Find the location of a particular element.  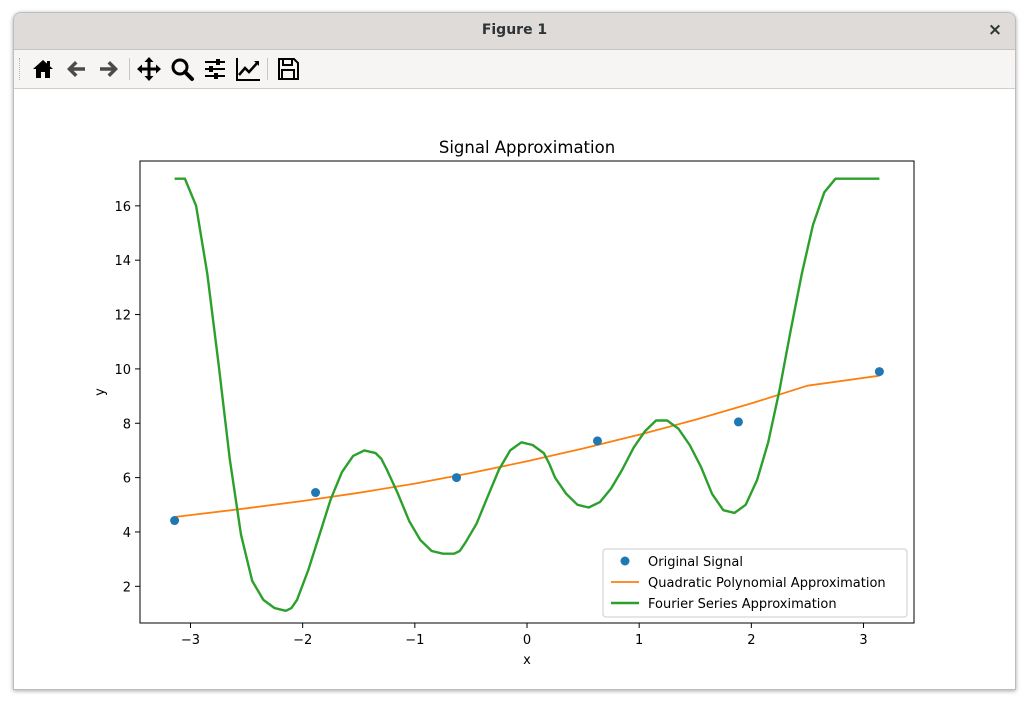

configure-subplots-icon is located at coordinates (215, 69).